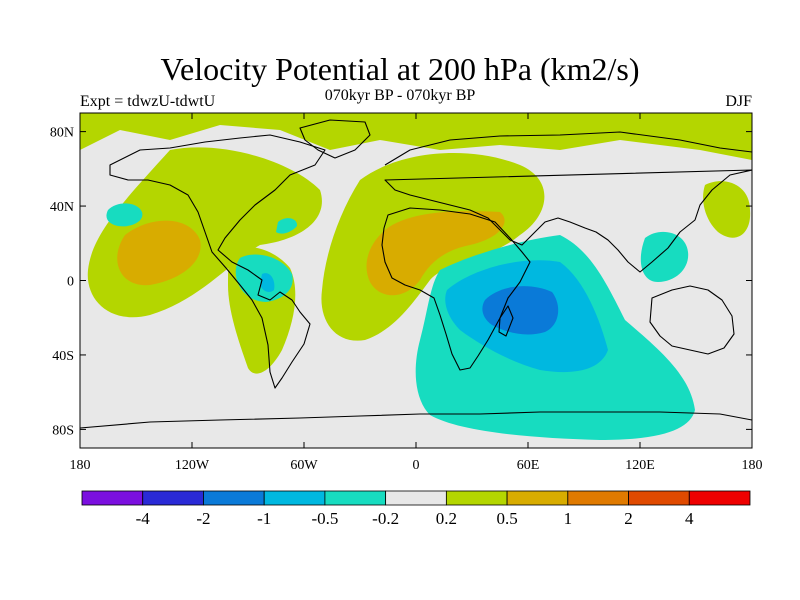  What do you see at coordinates (506, 518) in the screenshot?
I see `colorbar-label: 0.5` at bounding box center [506, 518].